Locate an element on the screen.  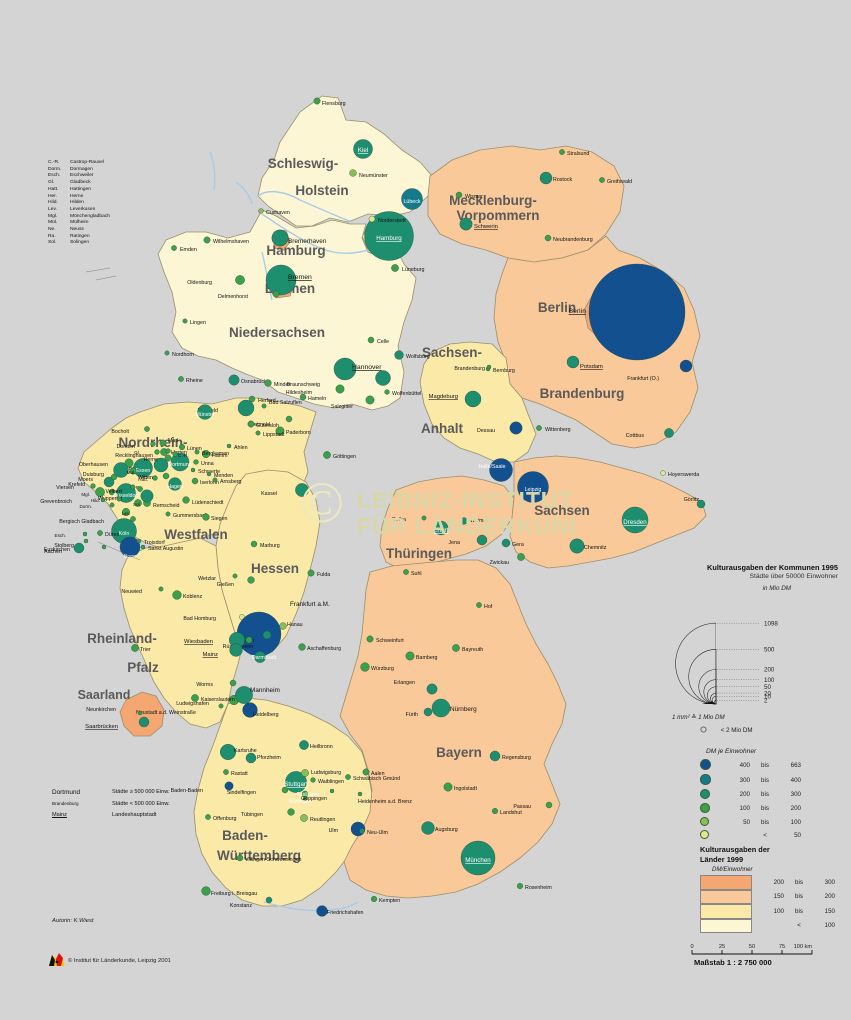
city-circle: Worms is located at coordinates (233, 683).